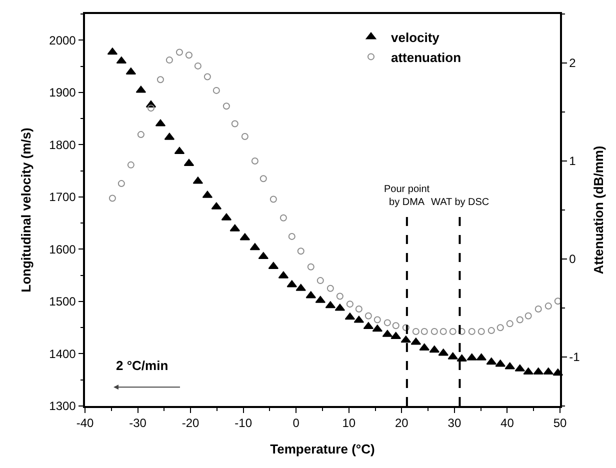 The height and width of the screenshot is (468, 616). Describe the element at coordinates (62, 301) in the screenshot. I see `y-tick-label: 1500` at that location.